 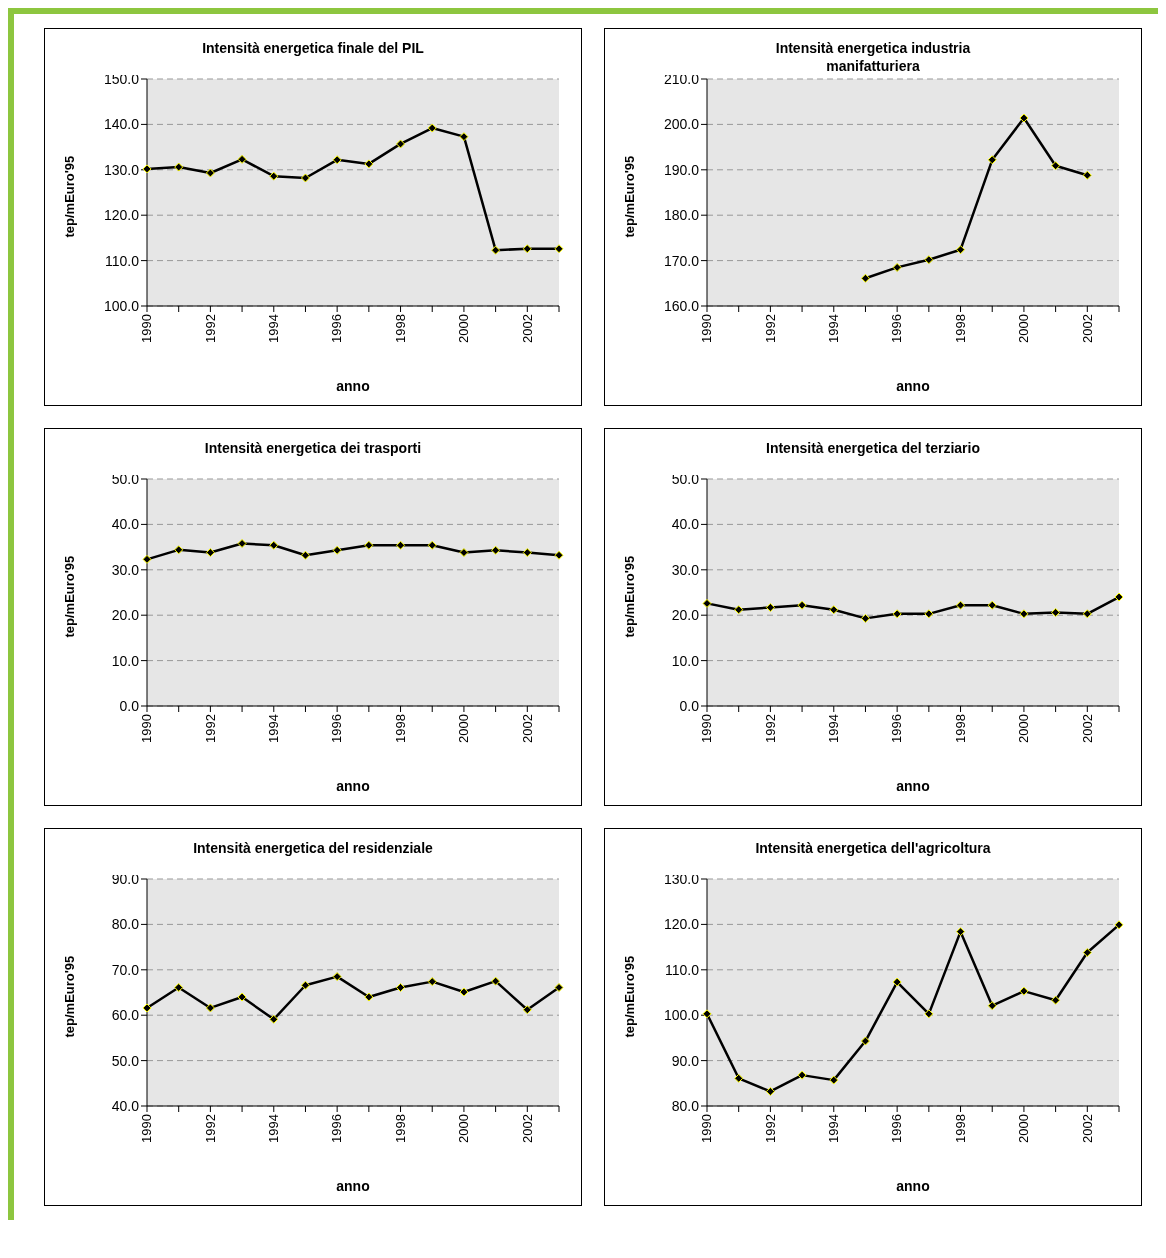 I want to click on y-tick-label: 10.0, so click(x=125, y=660).